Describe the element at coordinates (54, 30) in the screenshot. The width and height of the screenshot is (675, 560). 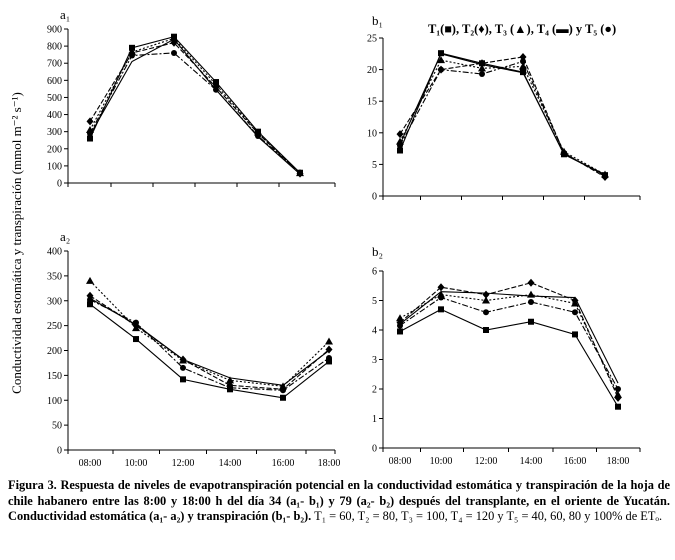
I see `a1-ytick-label: 900` at that location.